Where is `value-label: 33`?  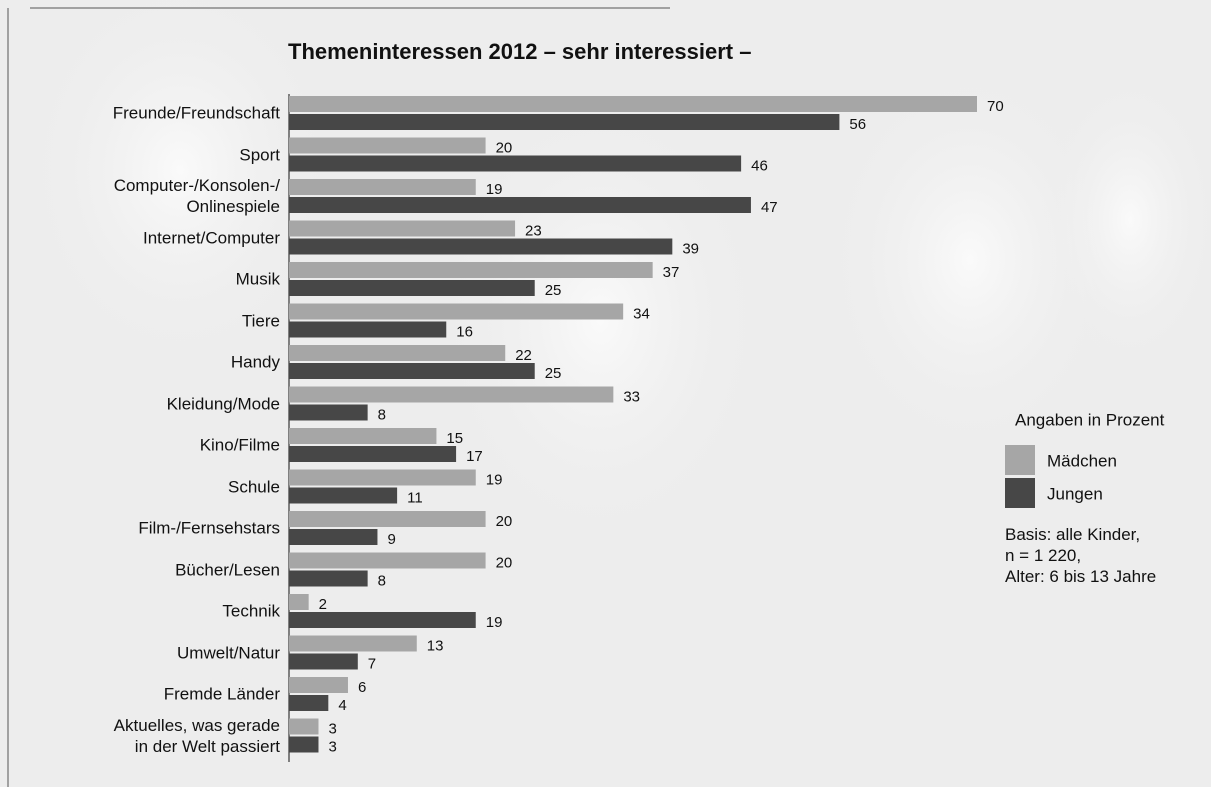 value-label: 33 is located at coordinates (631, 396).